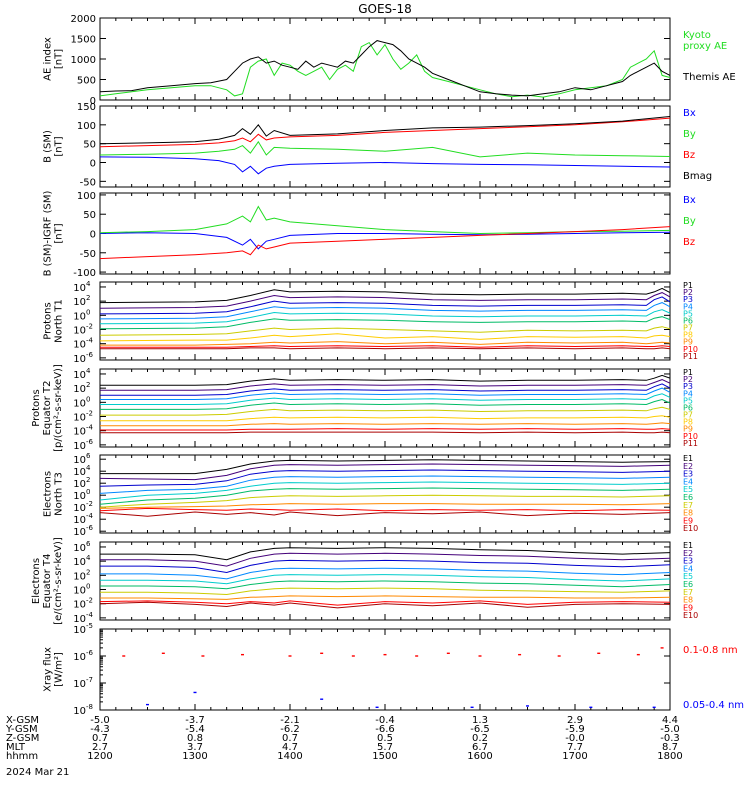 The image size is (750, 804). I want to click on legend-label-E2: E2, so click(688, 466).